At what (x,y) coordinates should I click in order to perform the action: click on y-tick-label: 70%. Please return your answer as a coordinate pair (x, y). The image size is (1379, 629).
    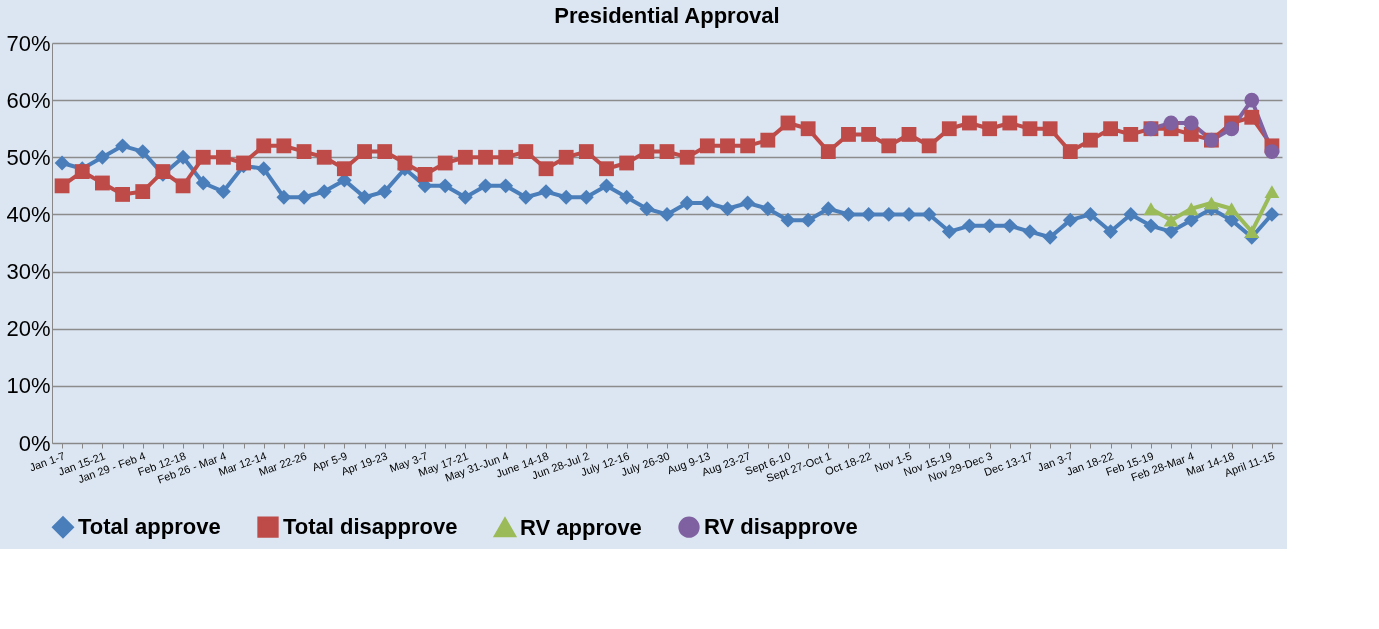
    Looking at the image, I should click on (28, 43).